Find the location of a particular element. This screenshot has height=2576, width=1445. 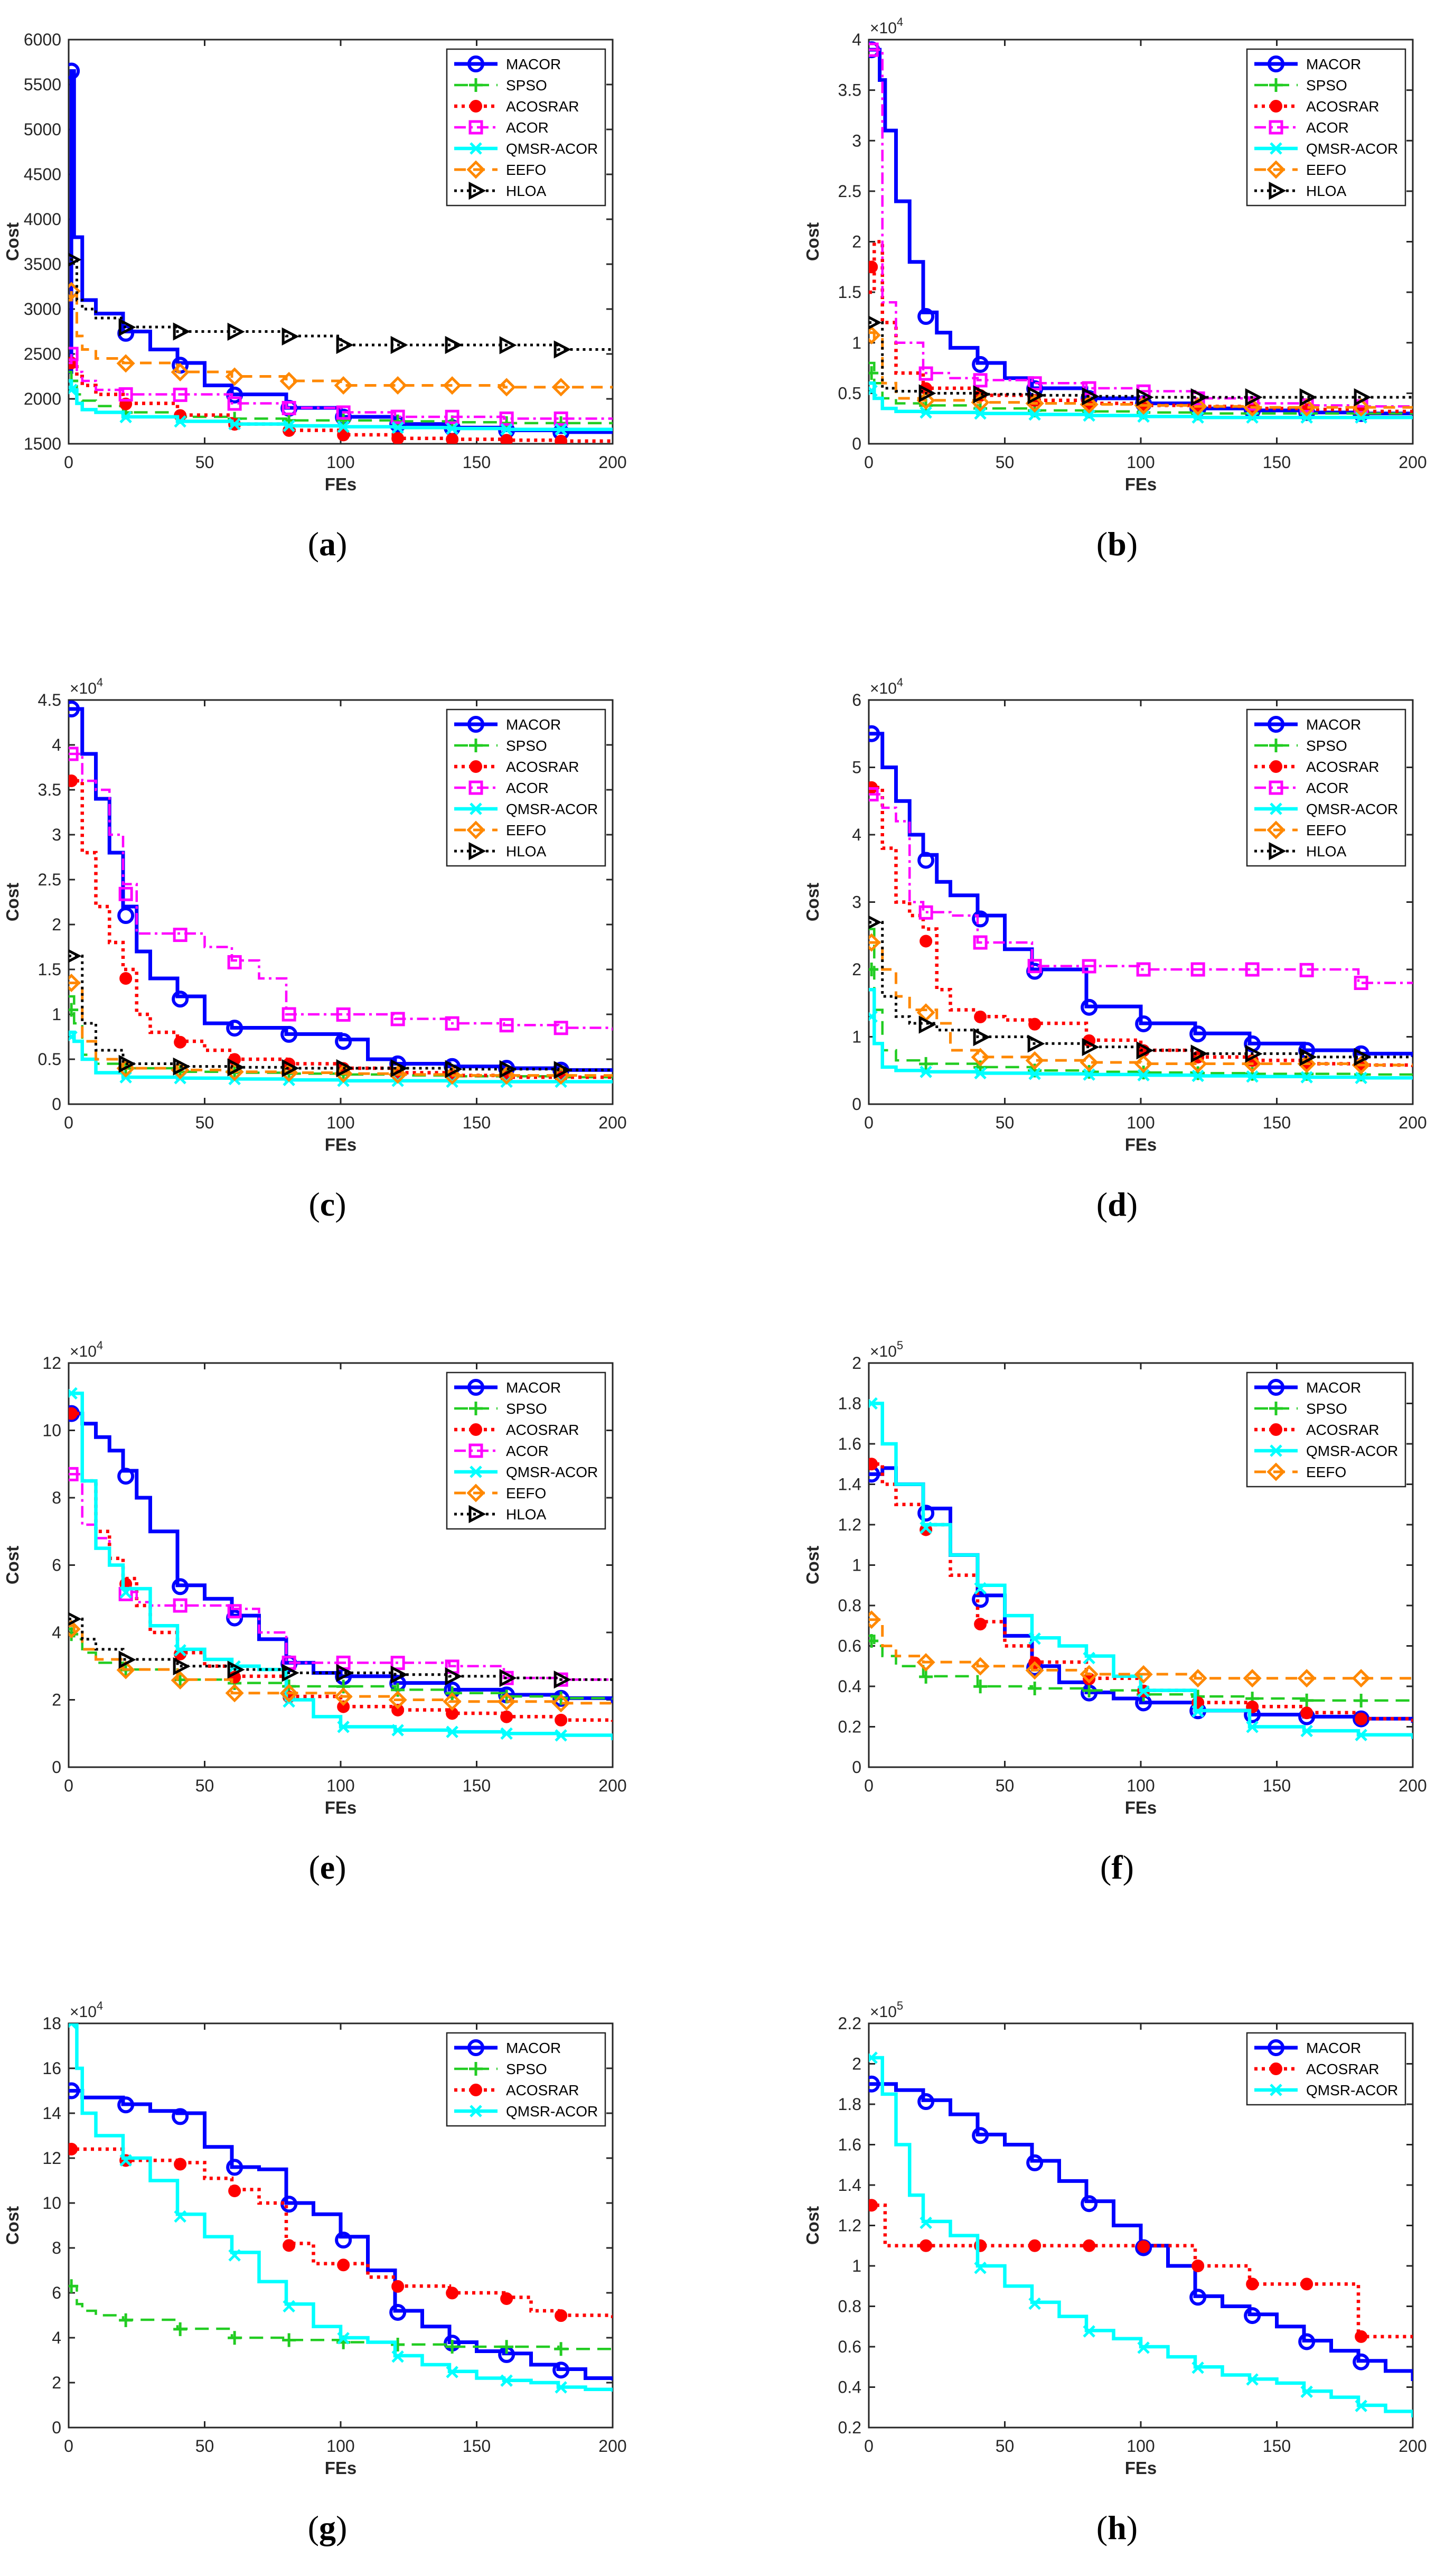

y-tick-label: 3.5 is located at coordinates (49, 789).